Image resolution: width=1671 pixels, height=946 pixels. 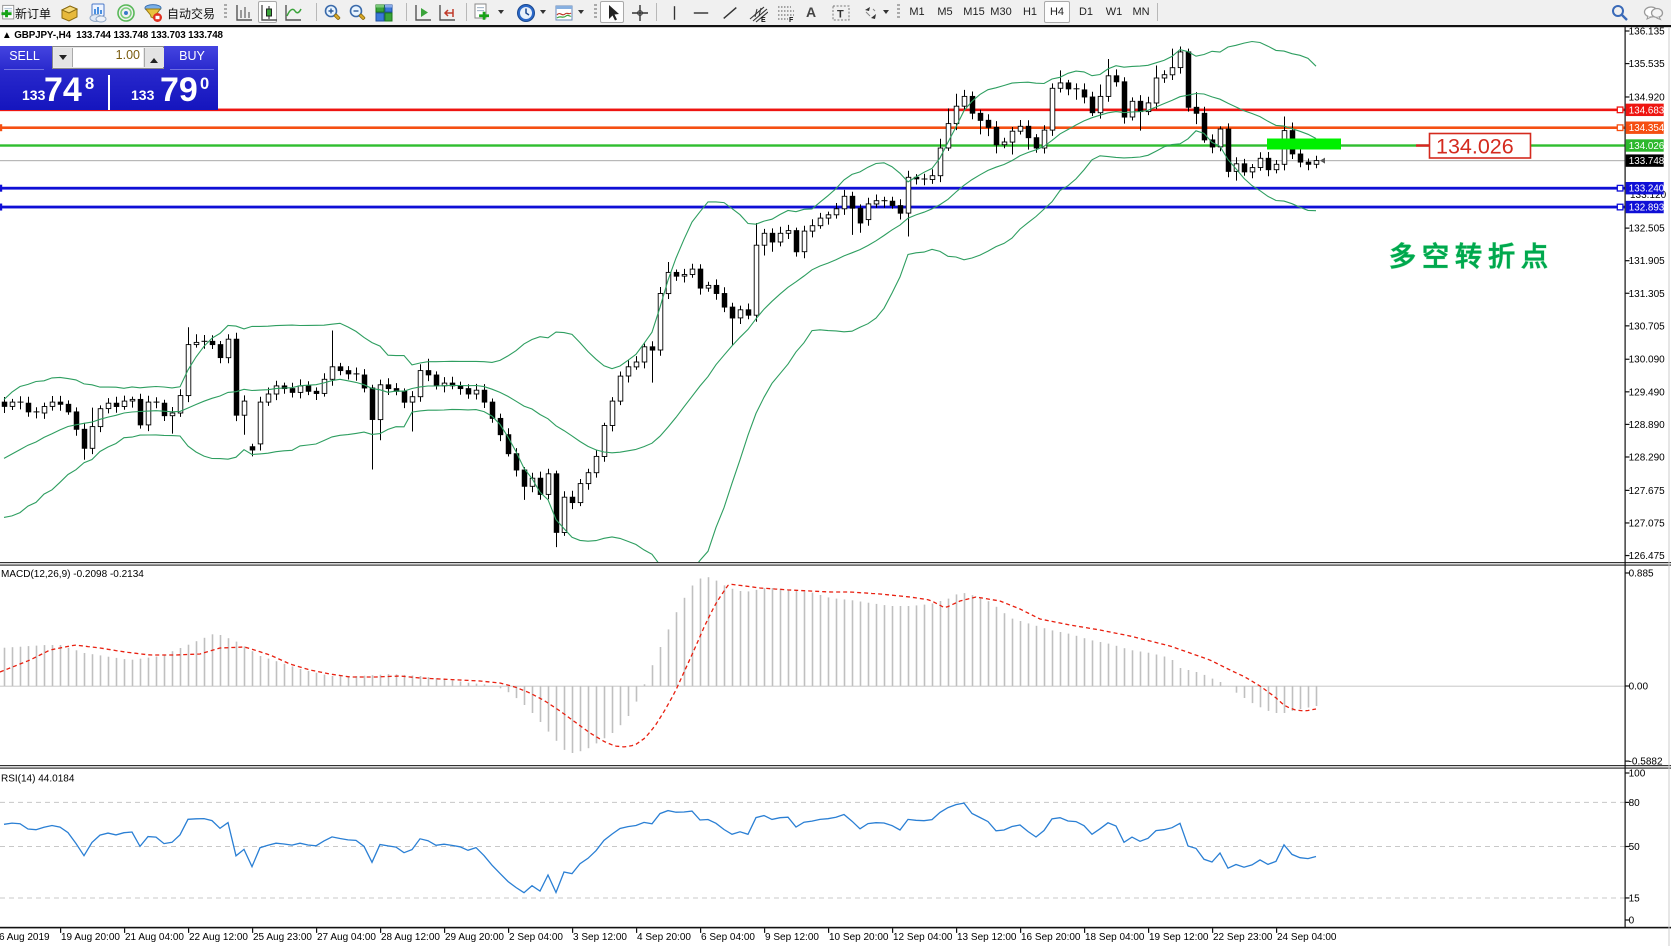 What do you see at coordinates (1647, 294) in the screenshot?
I see `svg-text: 131.305` at bounding box center [1647, 294].